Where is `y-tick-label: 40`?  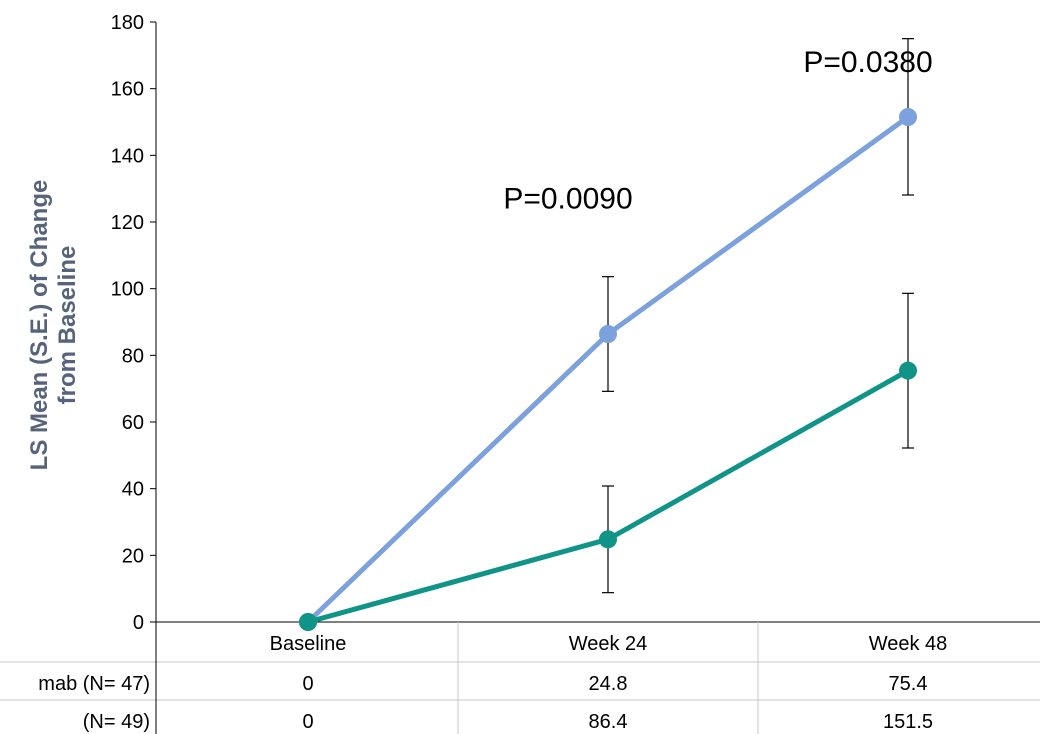 y-tick-label: 40 is located at coordinates (133, 490).